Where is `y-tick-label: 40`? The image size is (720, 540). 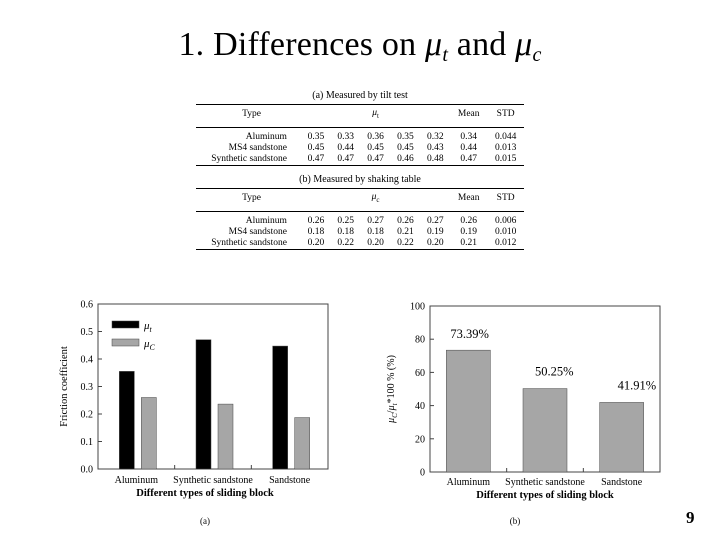
y-tick-label: 40 is located at coordinates (420, 406).